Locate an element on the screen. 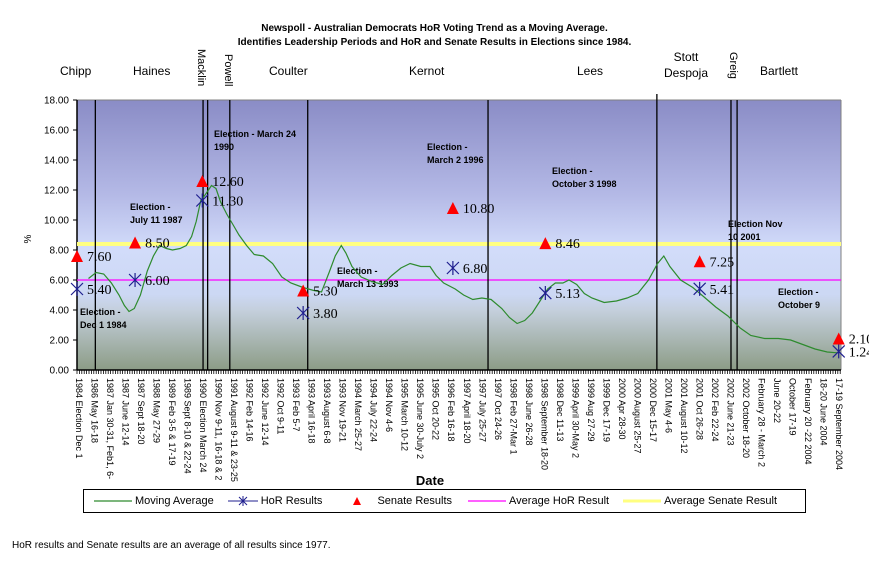 This screenshot has width=869, height=570. senate-result-marker: 7.60 is located at coordinates (91, 257).